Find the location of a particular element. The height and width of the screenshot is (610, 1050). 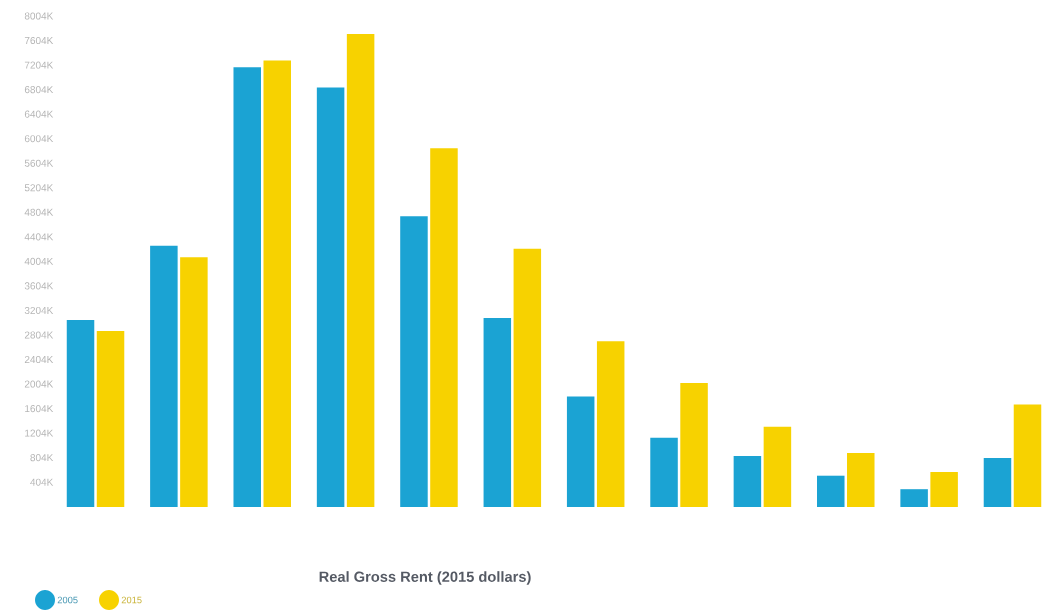

y-tick-label: 8004K is located at coordinates (39, 16).